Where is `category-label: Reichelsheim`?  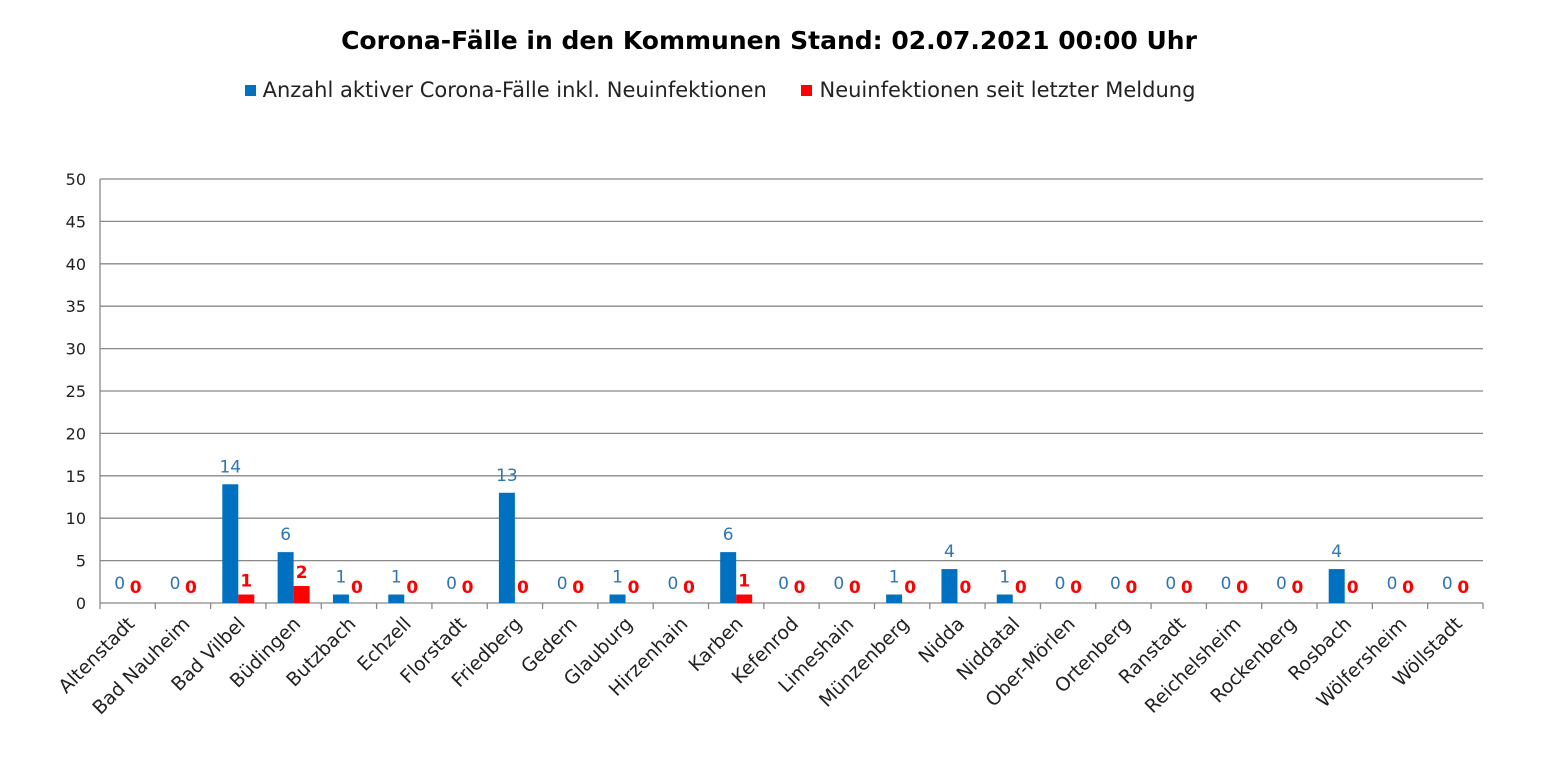 category-label: Reichelsheim is located at coordinates (1193, 665).